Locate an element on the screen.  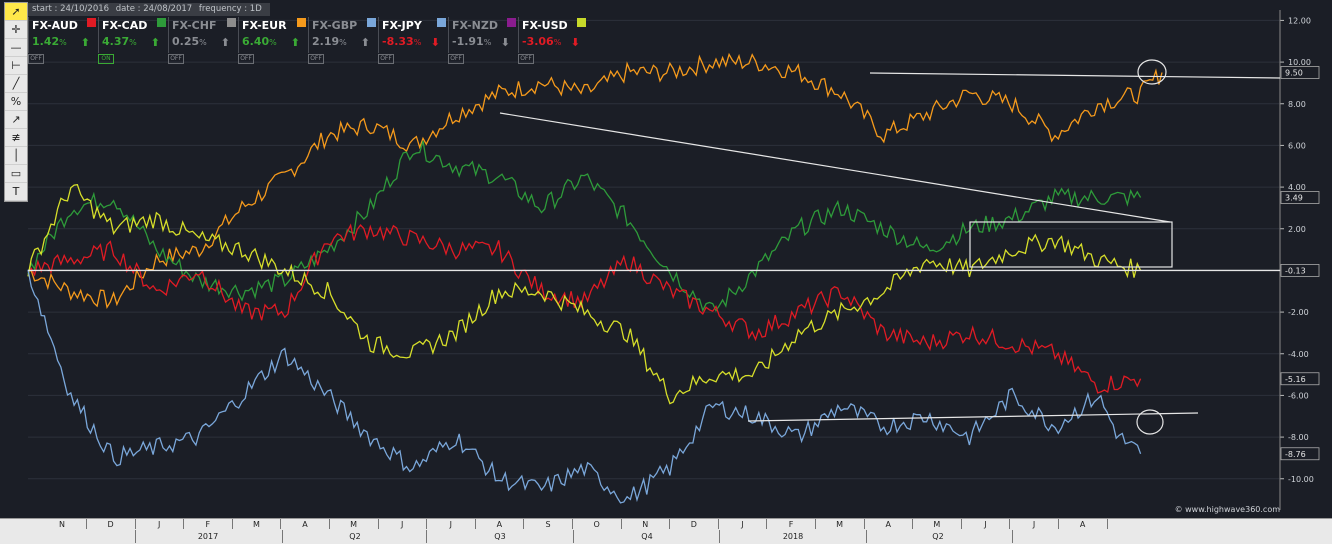
legend-series-name: FX-JPY is located at coordinates (402, 25).